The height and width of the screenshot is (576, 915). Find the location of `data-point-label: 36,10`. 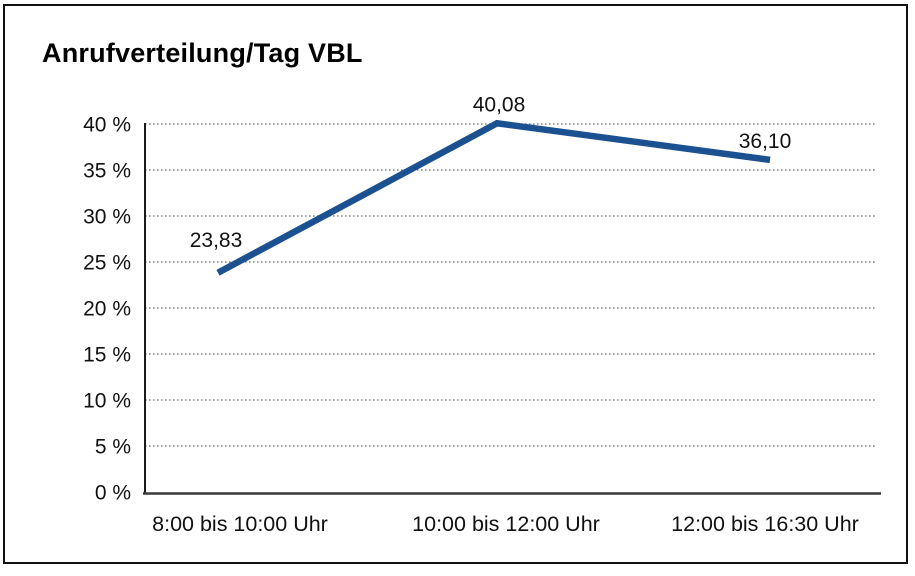

data-point-label: 36,10 is located at coordinates (765, 141).